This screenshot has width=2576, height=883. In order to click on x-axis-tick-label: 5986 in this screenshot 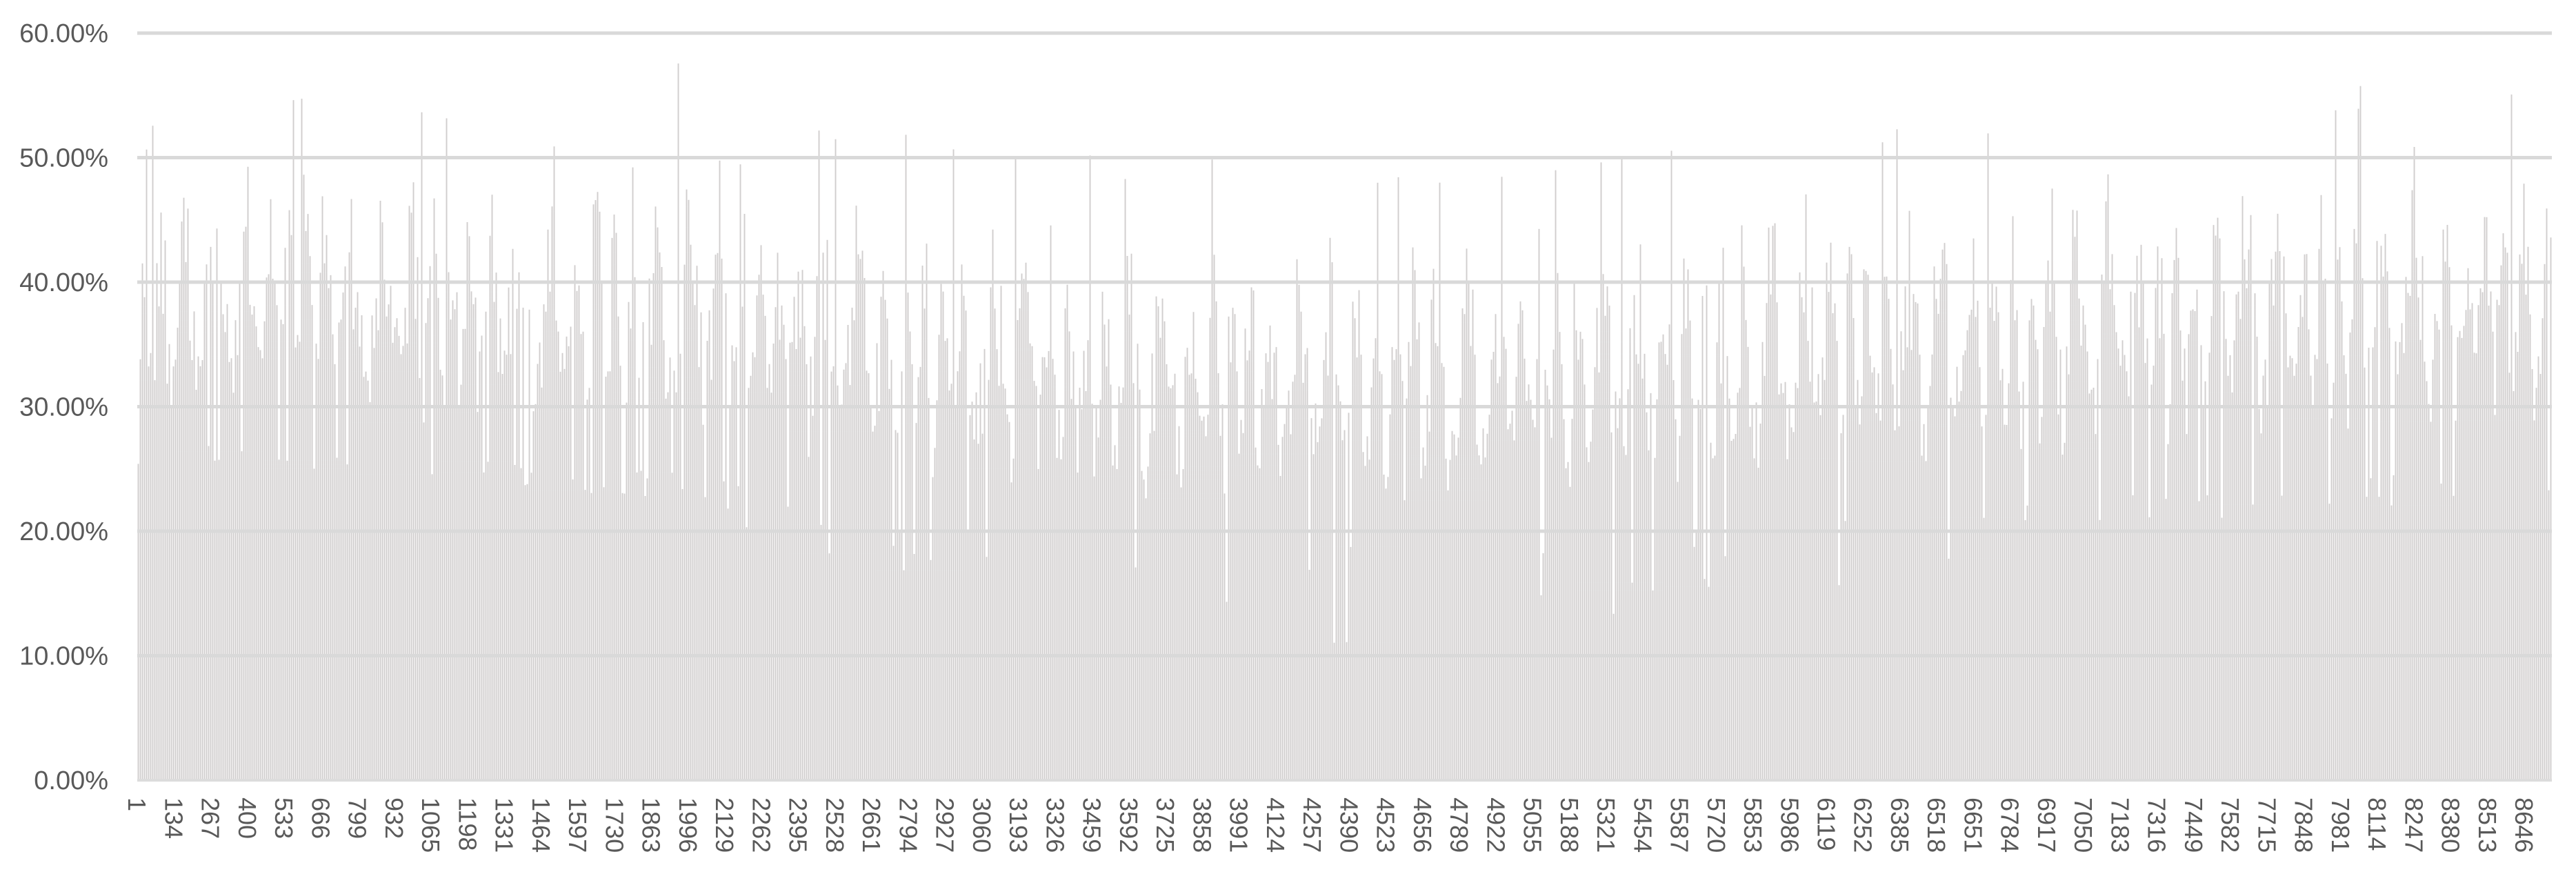, I will do `click(1789, 825)`.